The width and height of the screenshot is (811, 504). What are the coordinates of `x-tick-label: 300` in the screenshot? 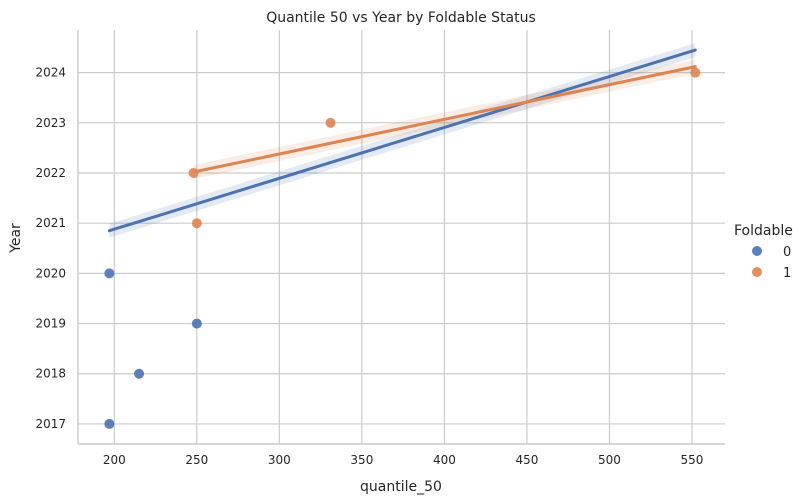 It's located at (279, 460).